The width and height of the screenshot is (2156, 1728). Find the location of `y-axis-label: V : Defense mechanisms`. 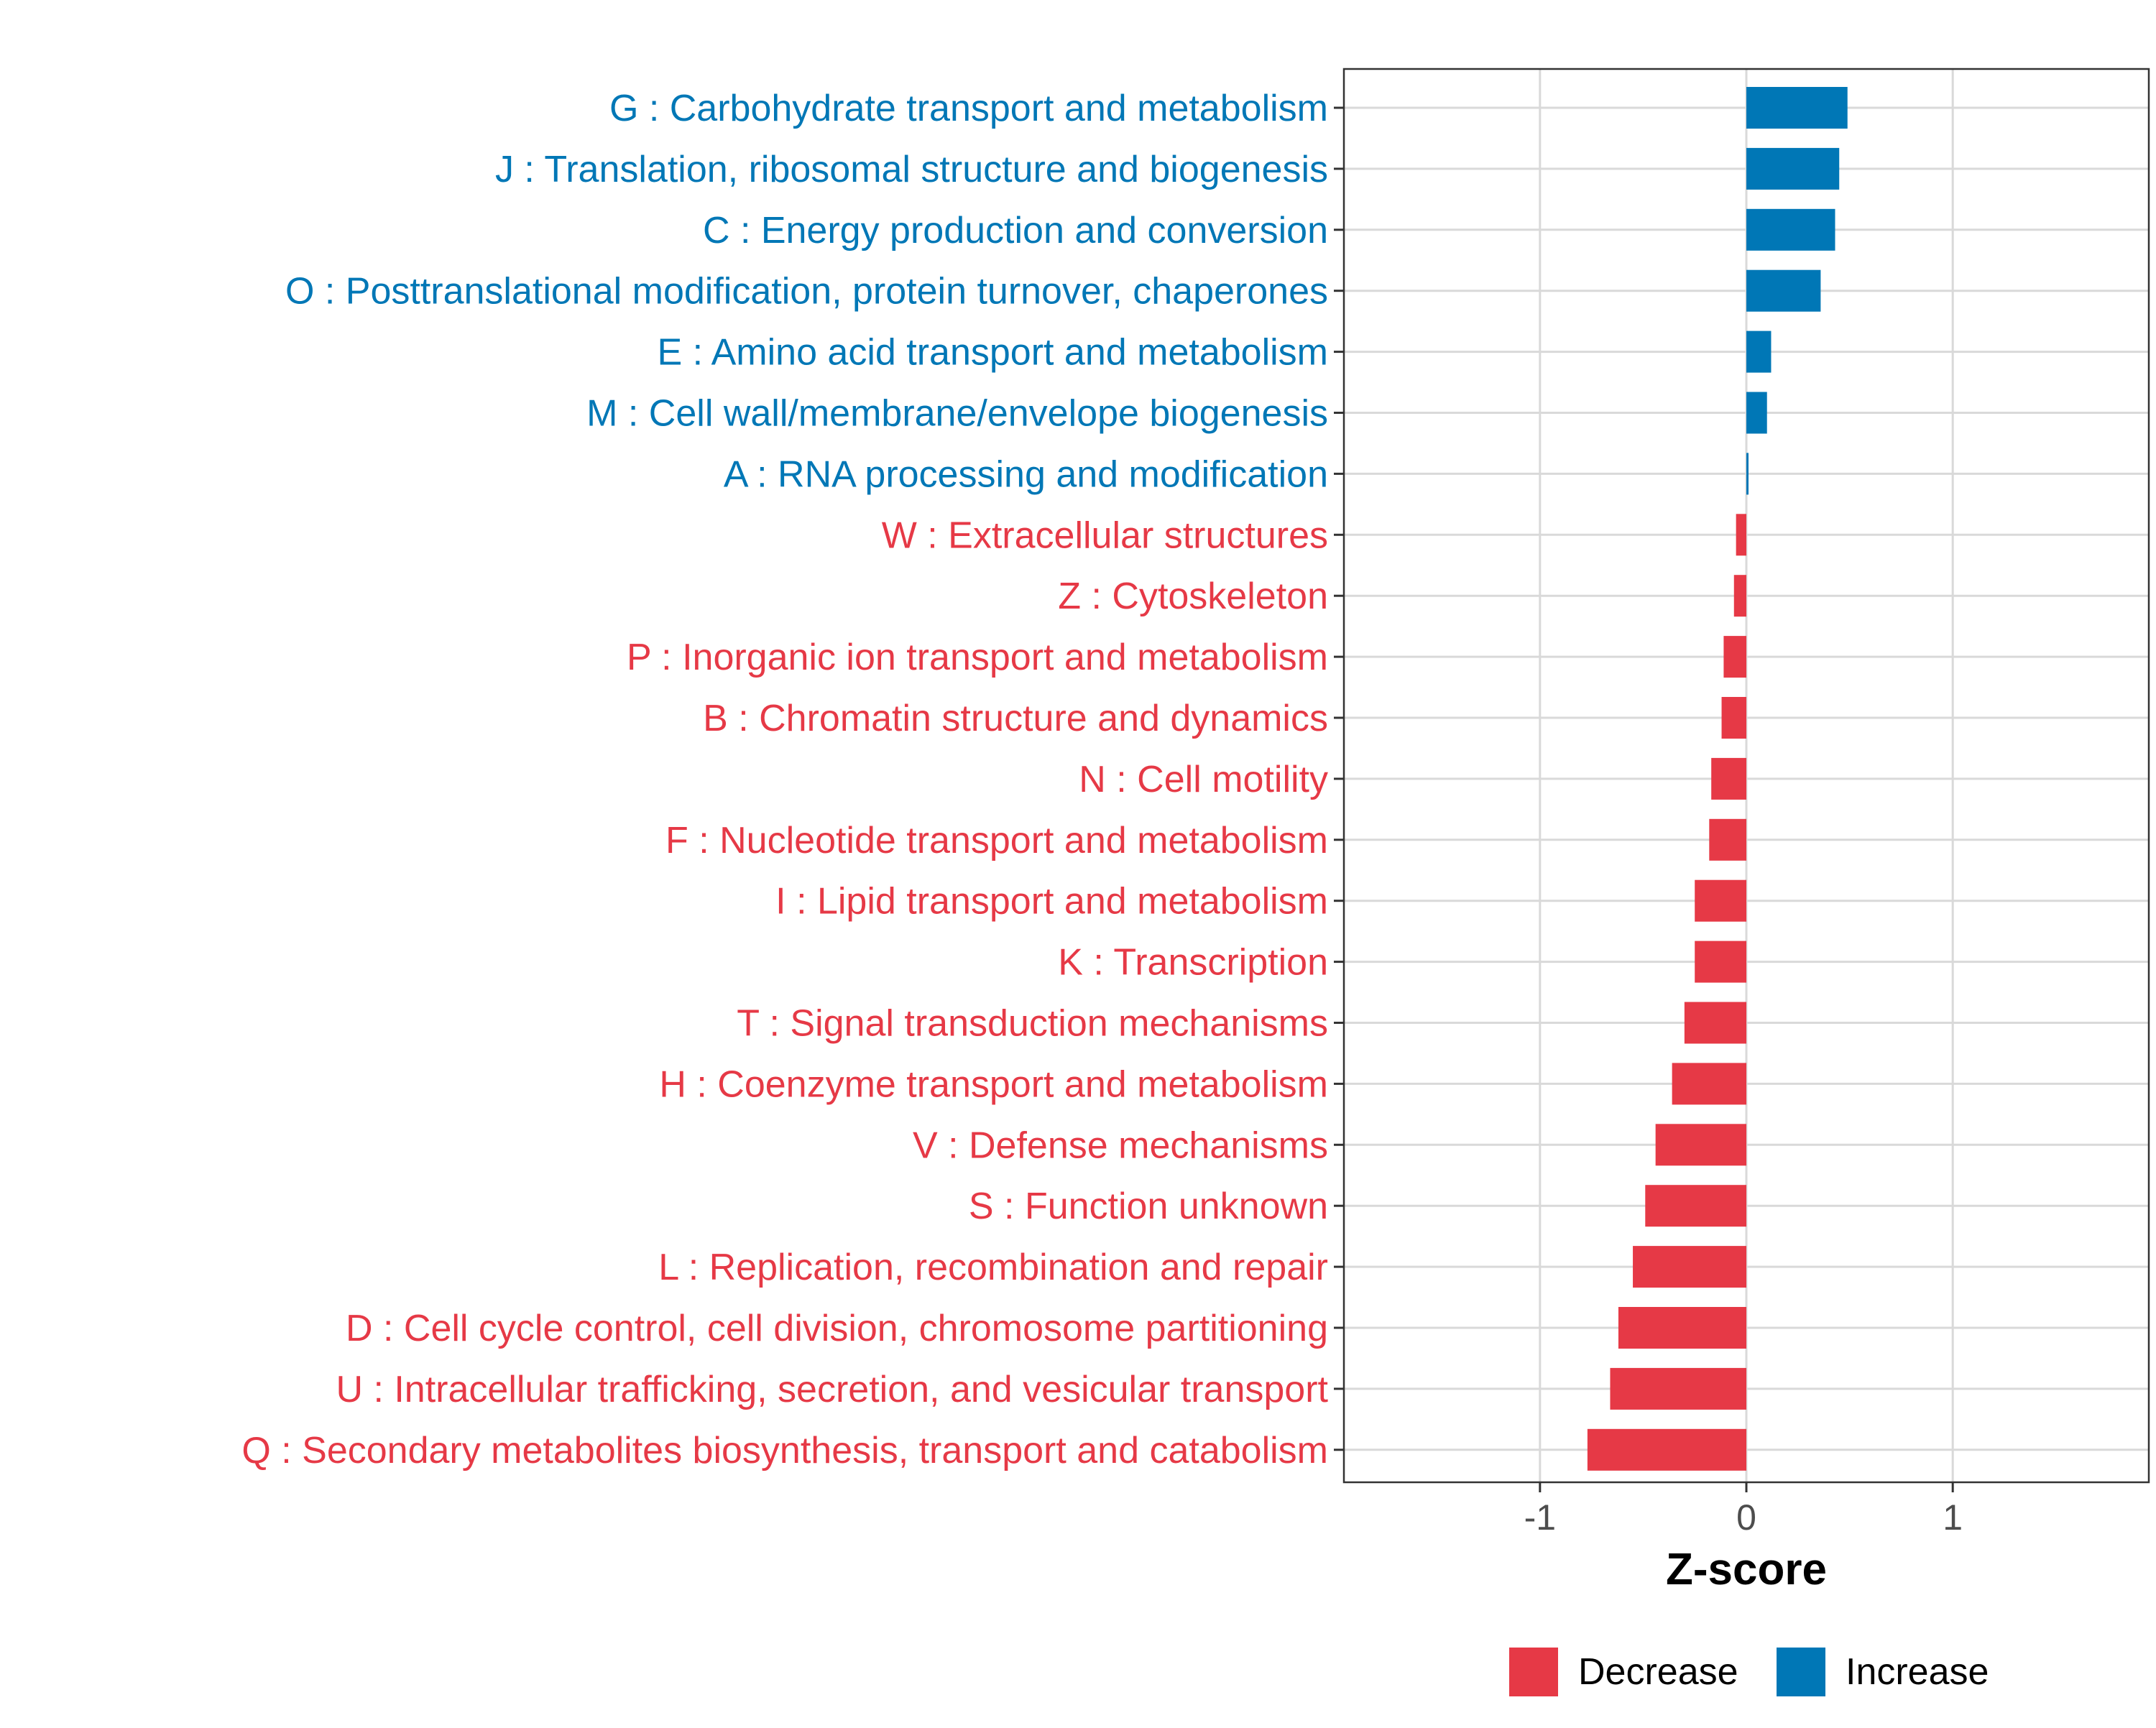

y-axis-label: V : Defense mechanisms is located at coordinates (1120, 1145).